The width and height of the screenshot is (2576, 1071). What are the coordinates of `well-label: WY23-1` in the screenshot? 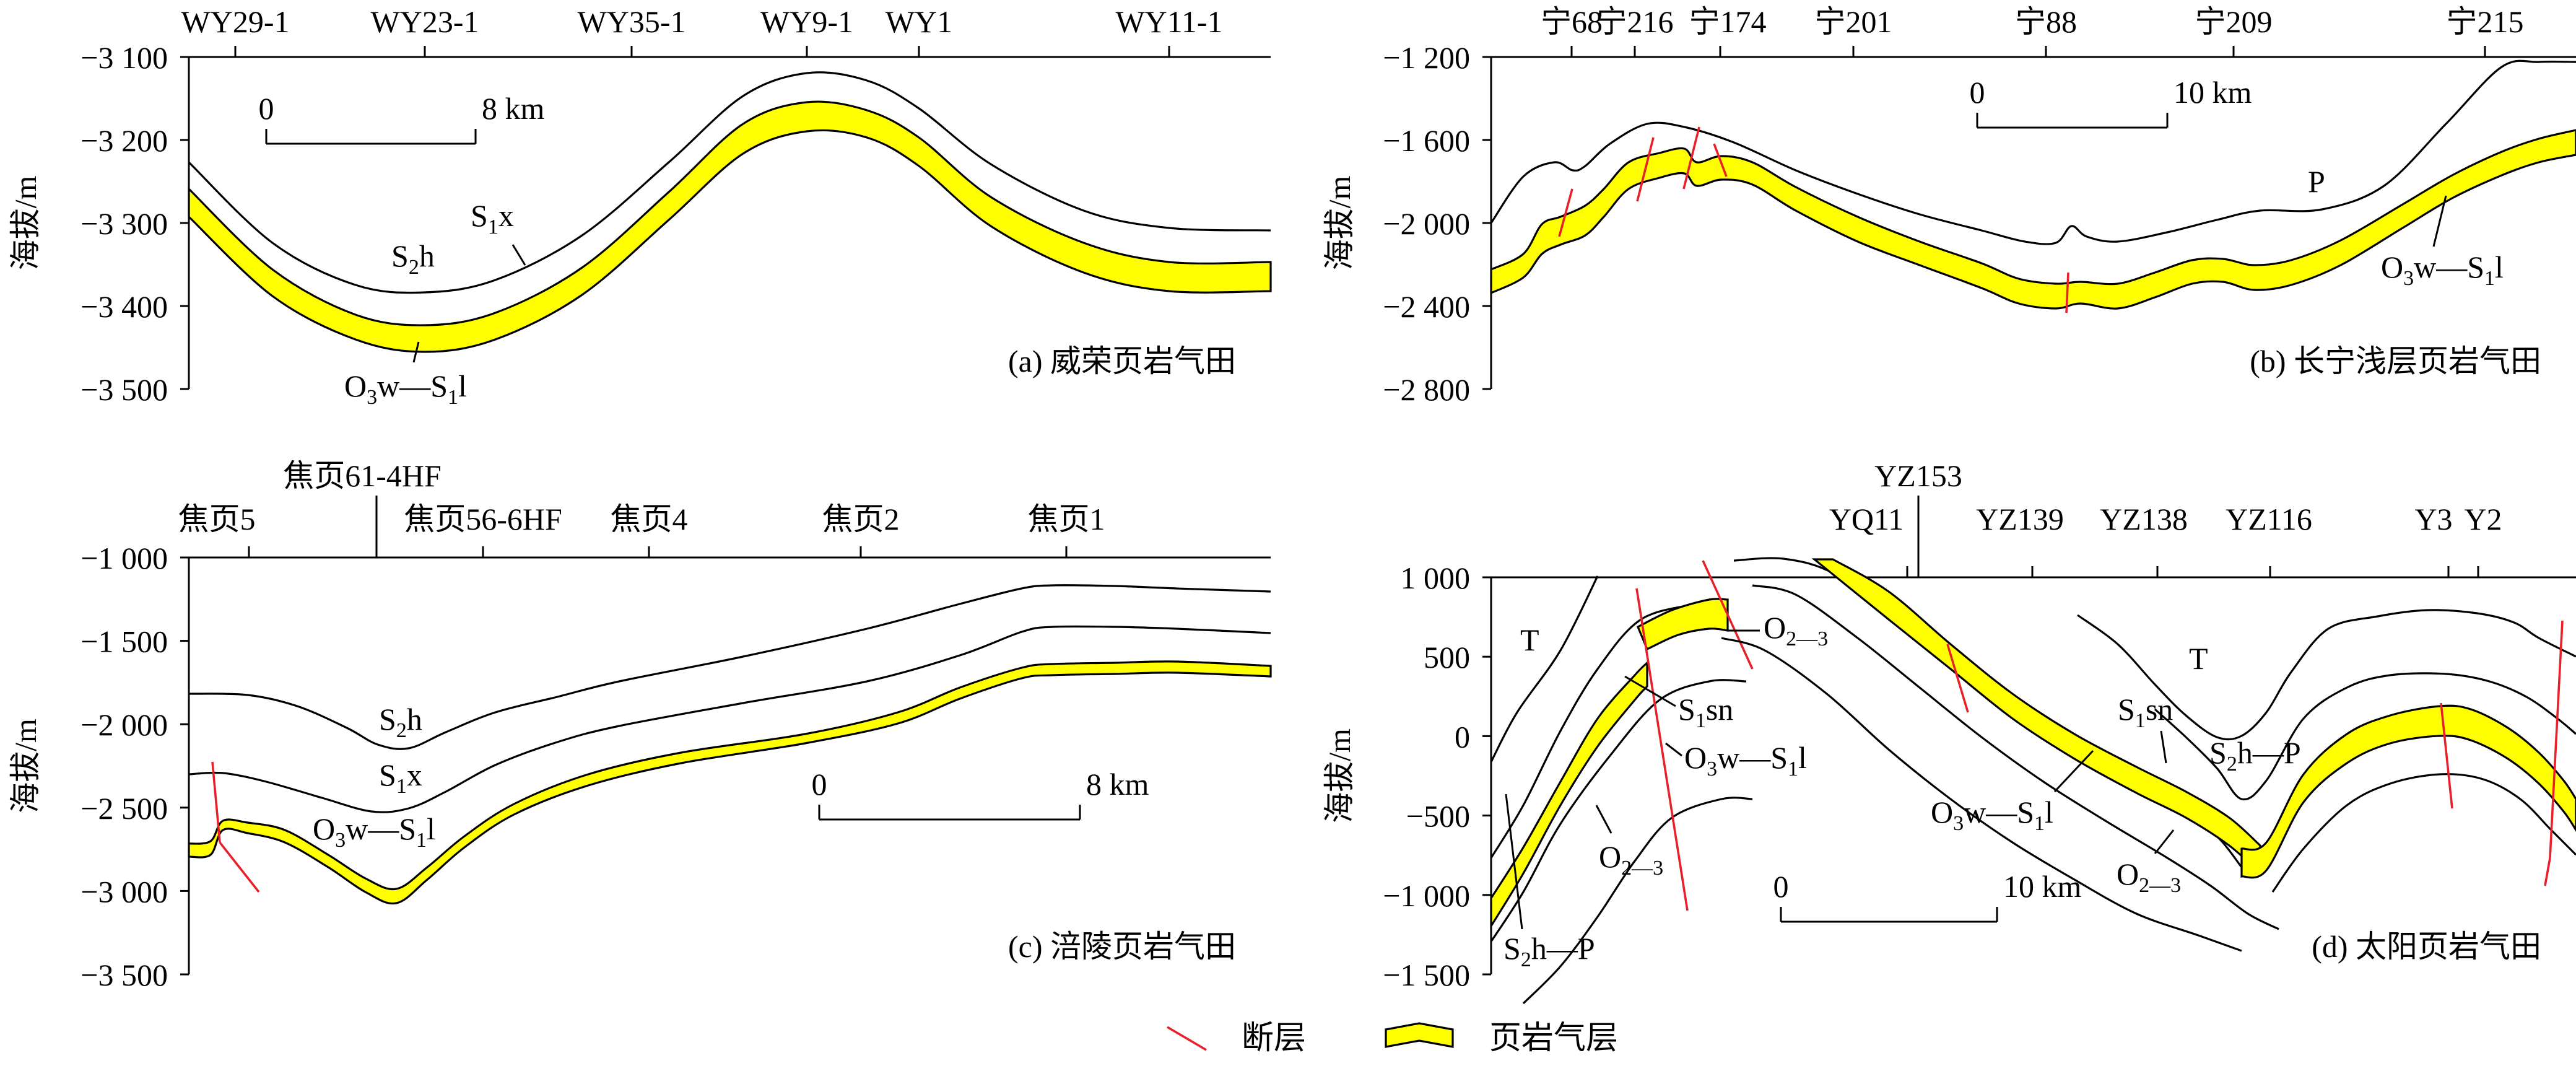 It's located at (425, 21).